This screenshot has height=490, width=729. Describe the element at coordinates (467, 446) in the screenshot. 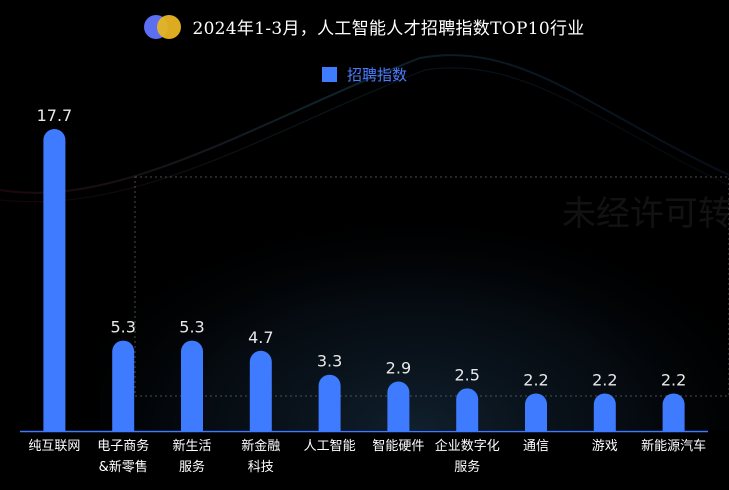

I see `x-tick-label: 企业数字化` at that location.